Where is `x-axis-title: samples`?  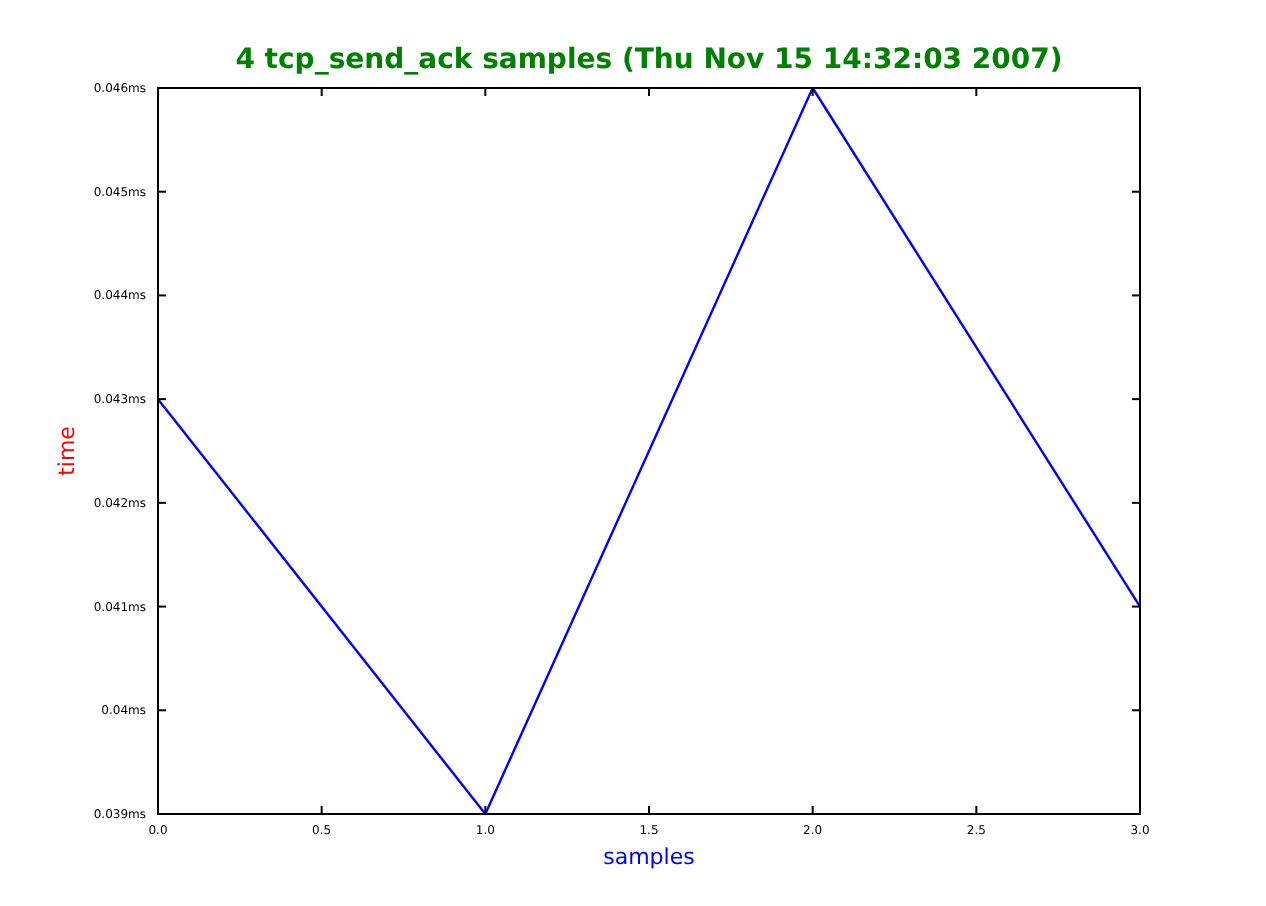 x-axis-title: samples is located at coordinates (649, 857).